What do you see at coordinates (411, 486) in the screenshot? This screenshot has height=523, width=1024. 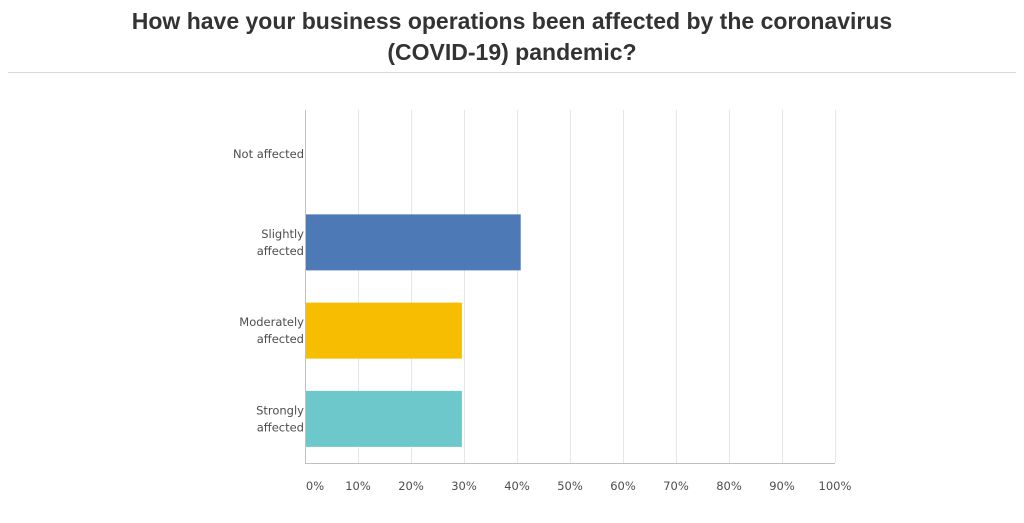 I see `x-tick-label: 20%` at bounding box center [411, 486].